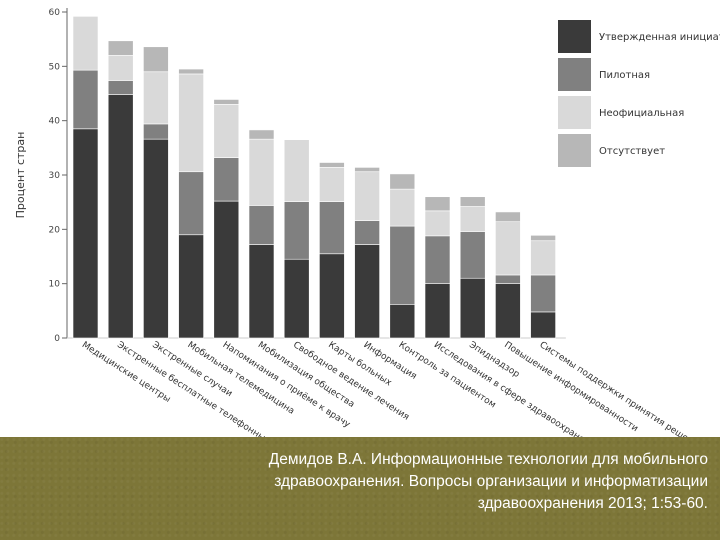 The height and width of the screenshot is (540, 720). Describe the element at coordinates (624, 75) in the screenshot. I see `legend-label: Пилотная` at that location.